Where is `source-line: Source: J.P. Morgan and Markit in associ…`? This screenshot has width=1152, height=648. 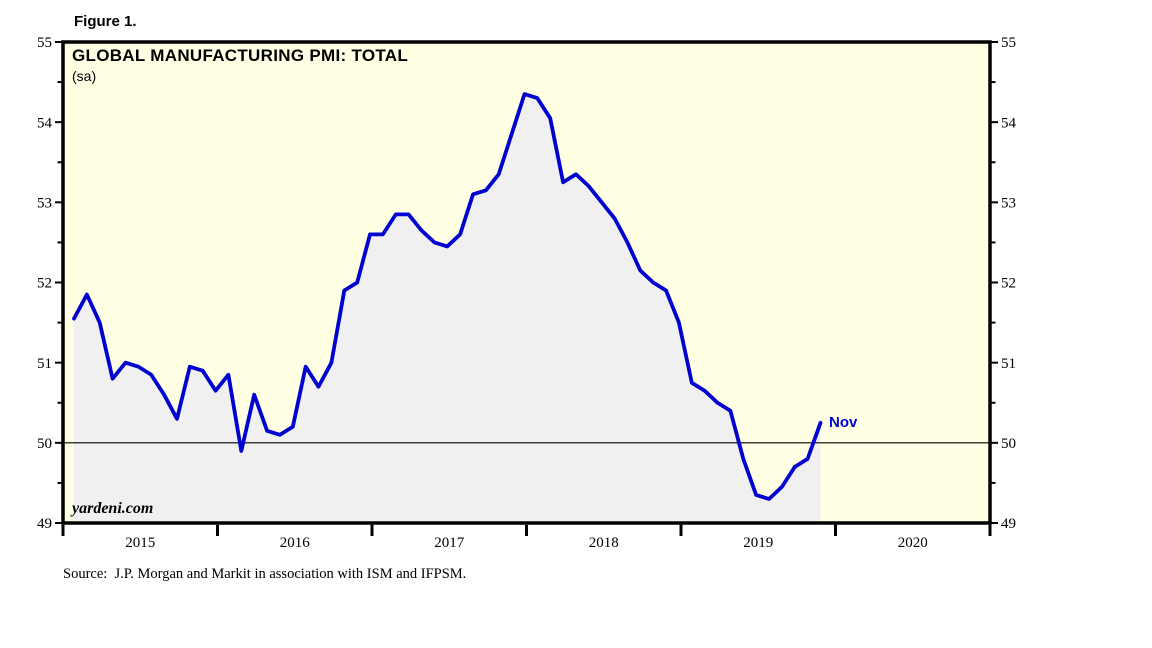 source-line: Source: J.P. Morgan and Markit in associ… is located at coordinates (265, 574).